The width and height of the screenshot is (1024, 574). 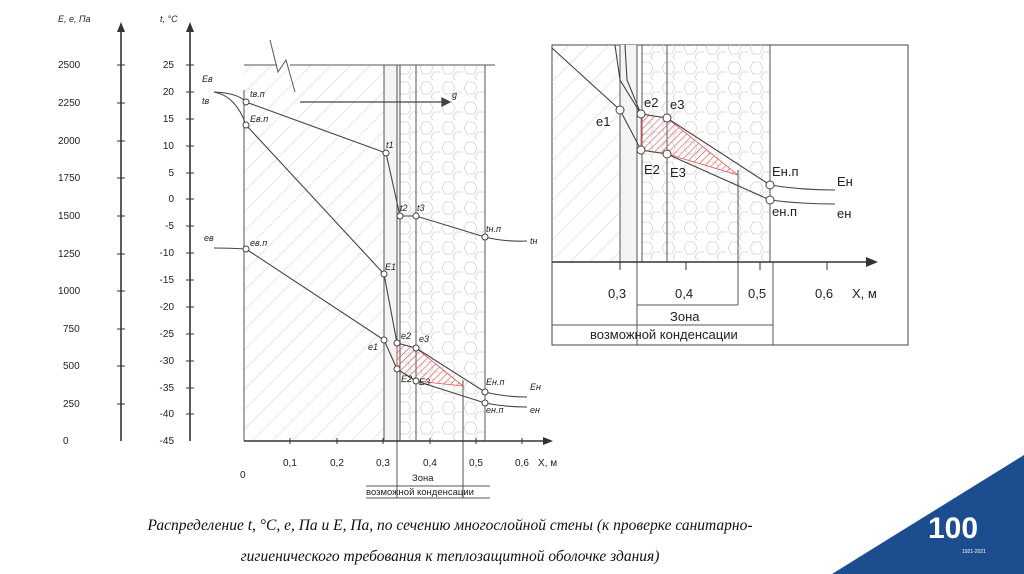 What do you see at coordinates (397, 343) in the screenshot?
I see `point-e2` at bounding box center [397, 343].